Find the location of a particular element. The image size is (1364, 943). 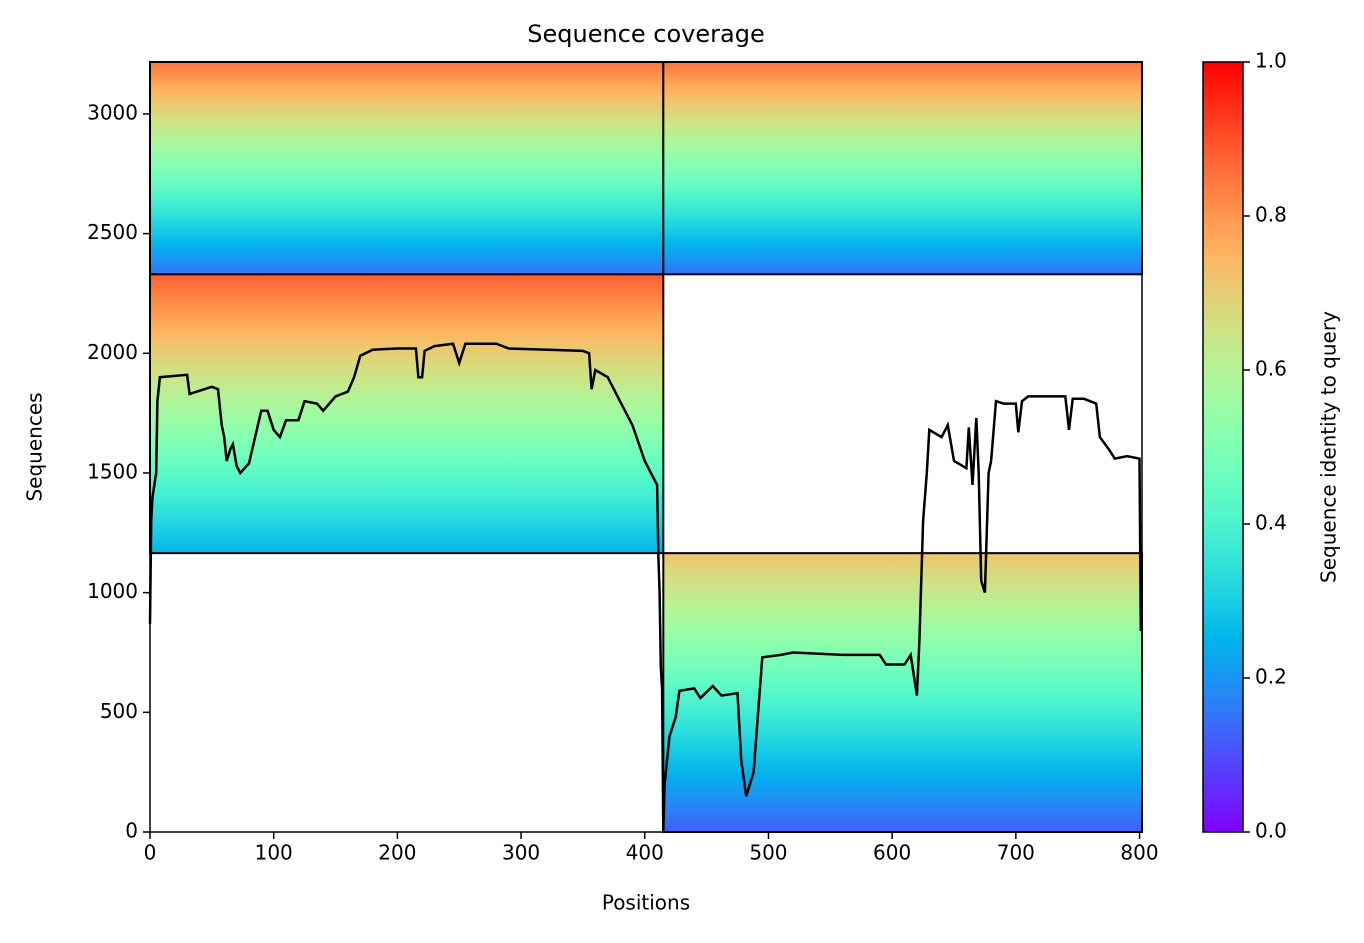

colorbar-tick-label: 1.0 is located at coordinates (1271, 61).